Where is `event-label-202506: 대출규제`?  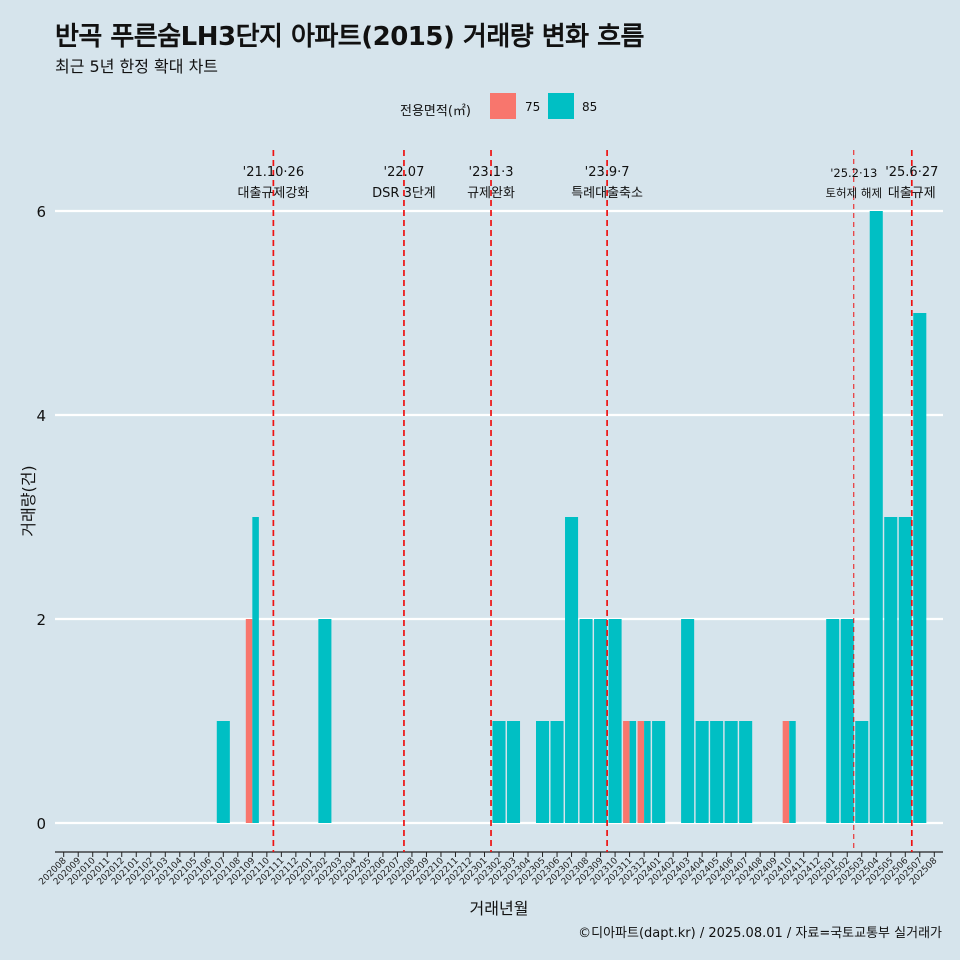 event-label-202506: 대출규제 is located at coordinates (912, 193).